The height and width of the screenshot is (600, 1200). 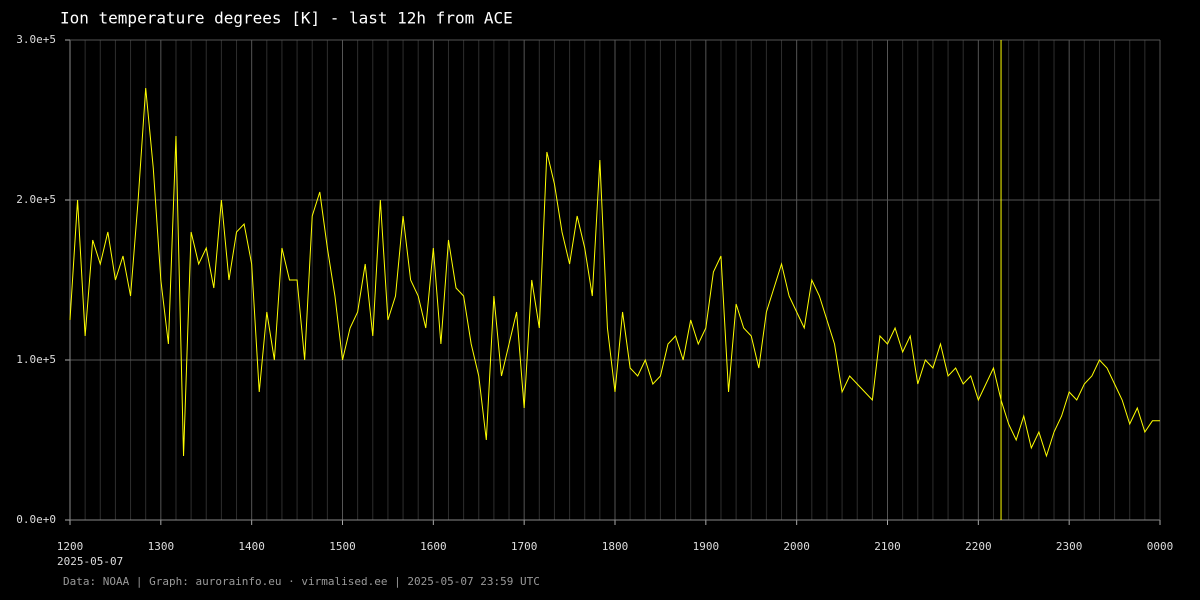 I want to click on x-tick-label: 1600, so click(x=433, y=546).